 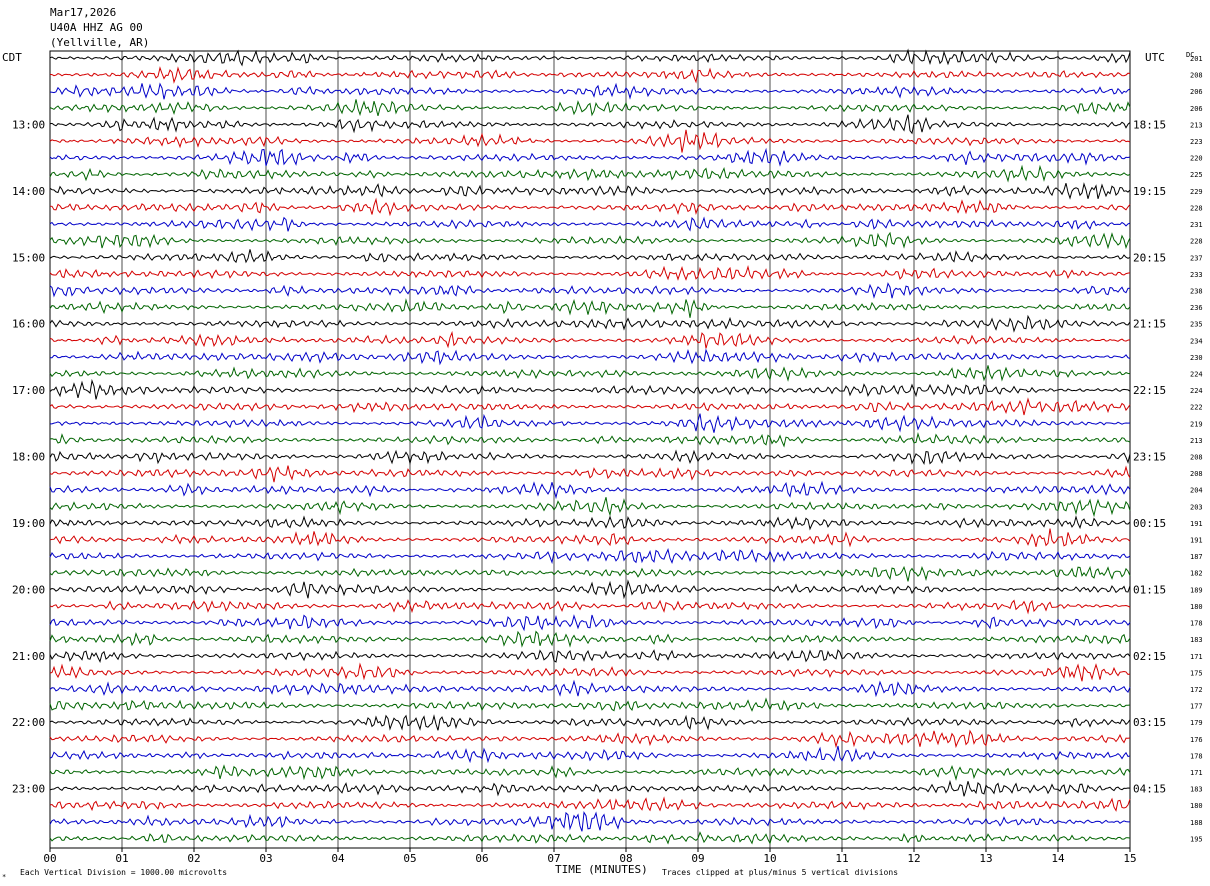 I want to click on dc-offset-label: 203, so click(x=1196, y=507).